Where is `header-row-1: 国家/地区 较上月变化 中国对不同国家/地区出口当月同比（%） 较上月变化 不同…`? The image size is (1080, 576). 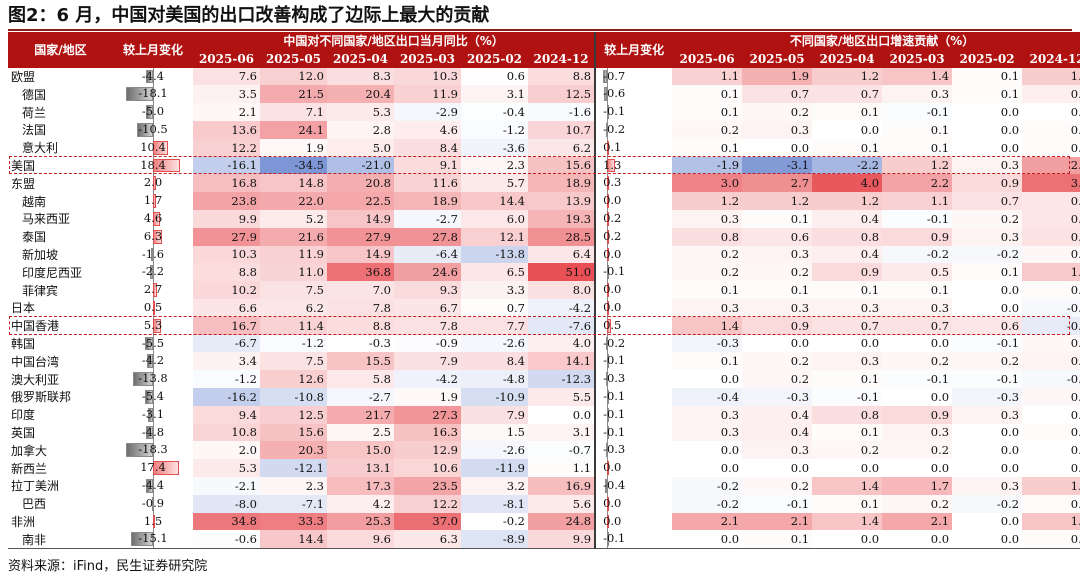 header-row-1: 国家/地区 较上月变化 中国对不同国家/地区出口当月同比（%） 较上月变化 不同… is located at coordinates (544, 50).